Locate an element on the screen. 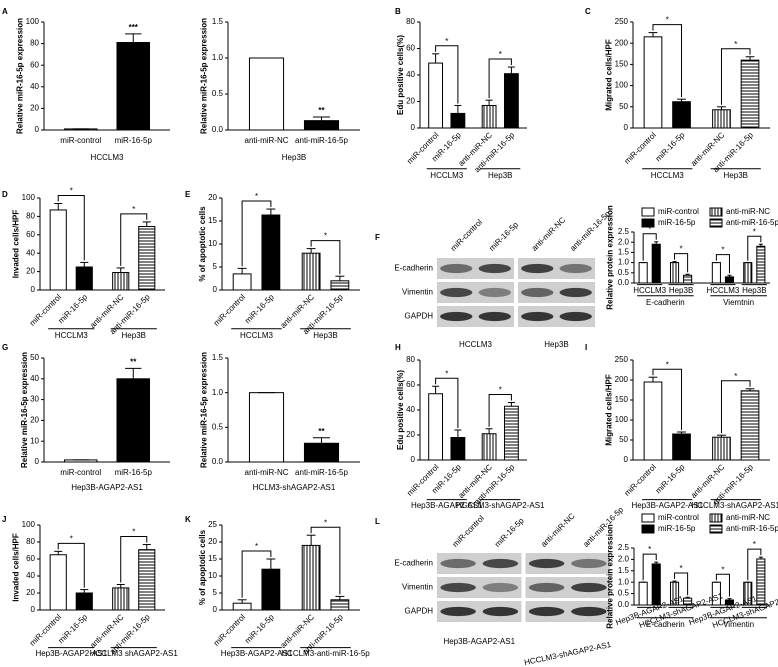  significance: ** is located at coordinates (133, 362).